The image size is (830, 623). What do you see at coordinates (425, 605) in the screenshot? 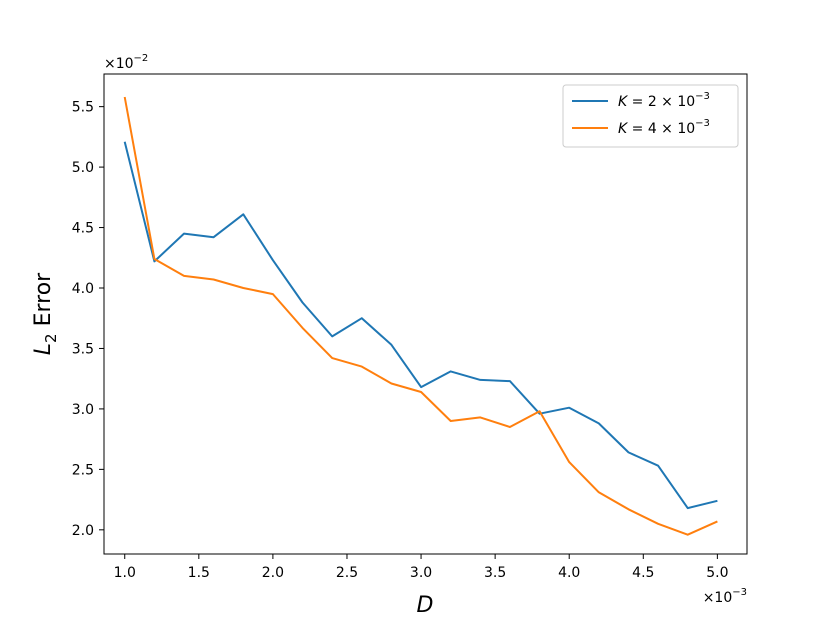
I see `x-axis-label: D` at bounding box center [425, 605].